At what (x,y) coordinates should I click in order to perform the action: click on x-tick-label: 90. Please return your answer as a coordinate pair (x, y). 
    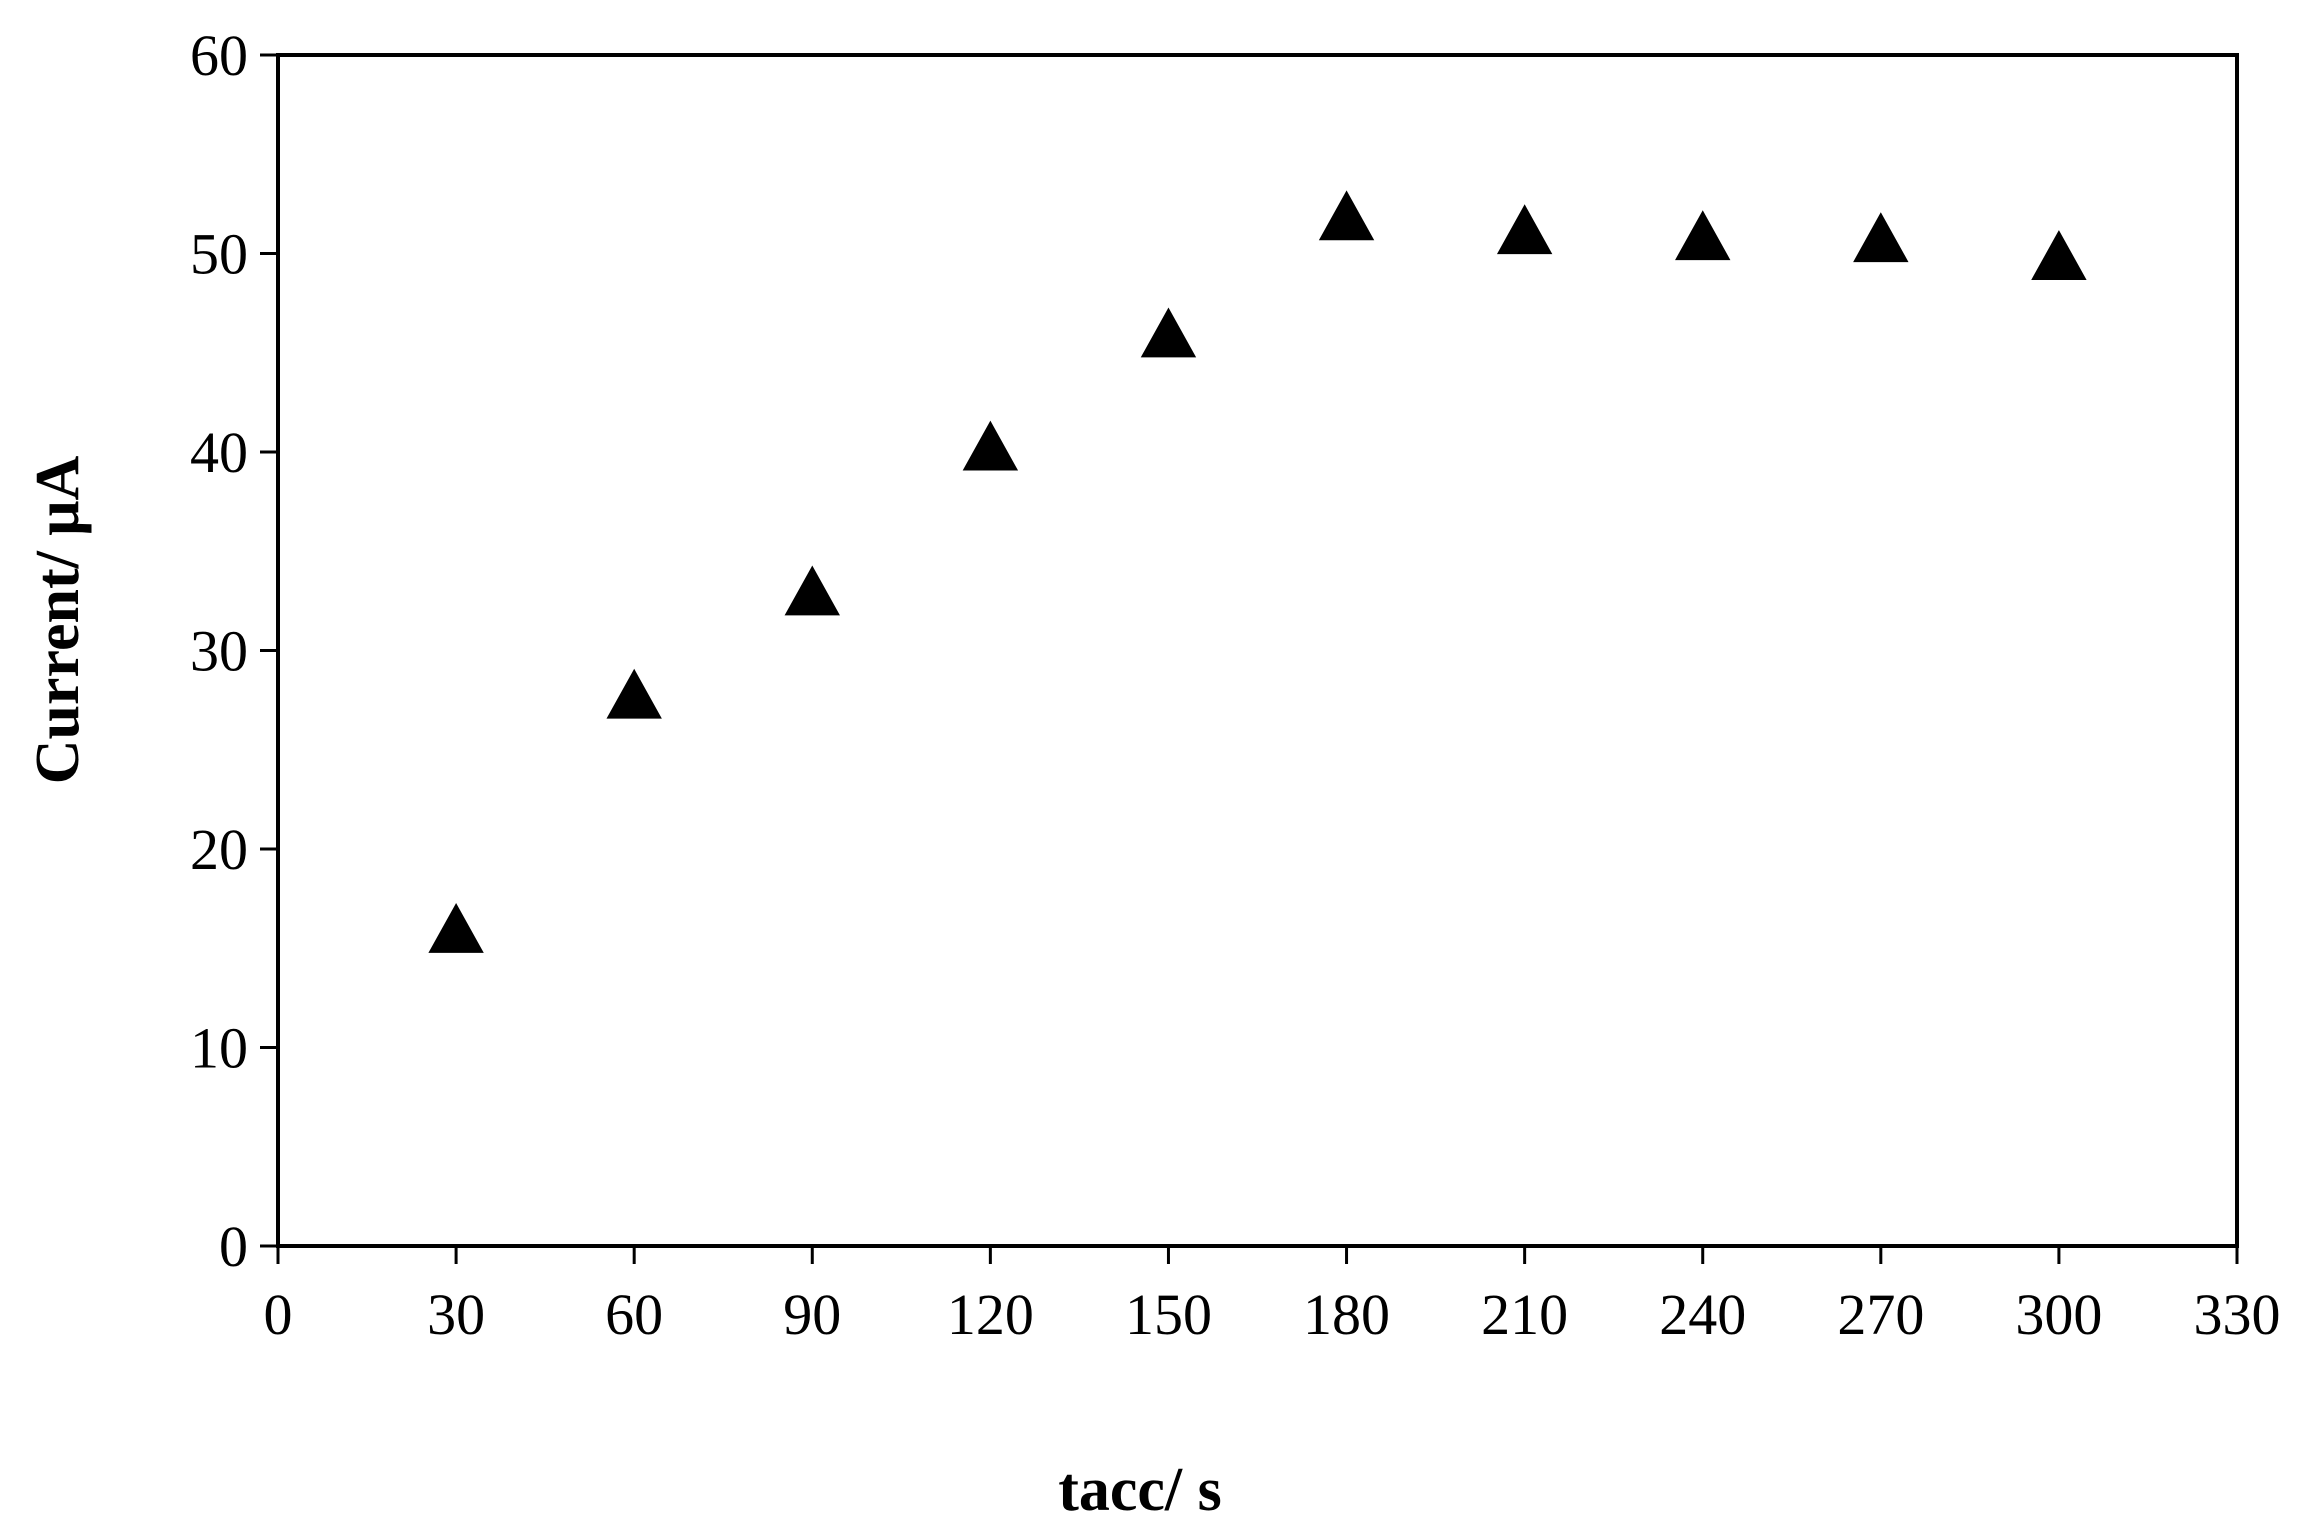
    Looking at the image, I should click on (812, 1314).